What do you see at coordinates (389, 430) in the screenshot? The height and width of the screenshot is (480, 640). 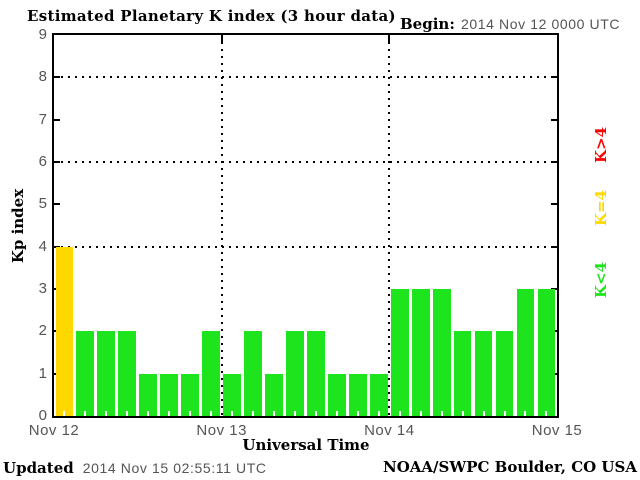 I see `x-day-label: Nov 14` at bounding box center [389, 430].